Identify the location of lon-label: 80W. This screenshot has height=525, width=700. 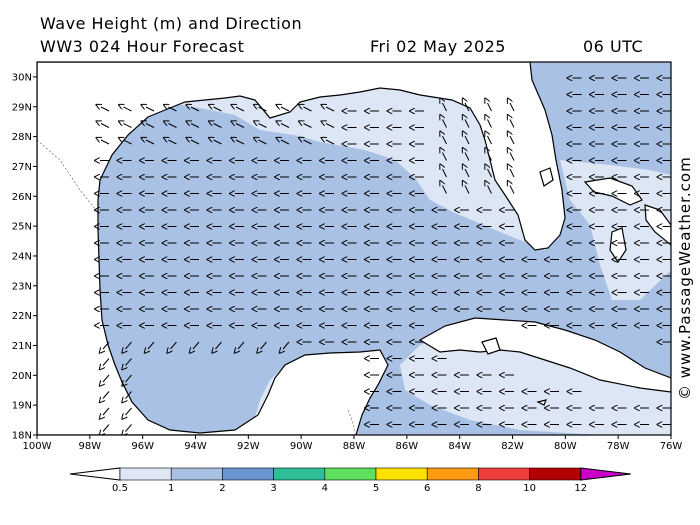
(565, 446).